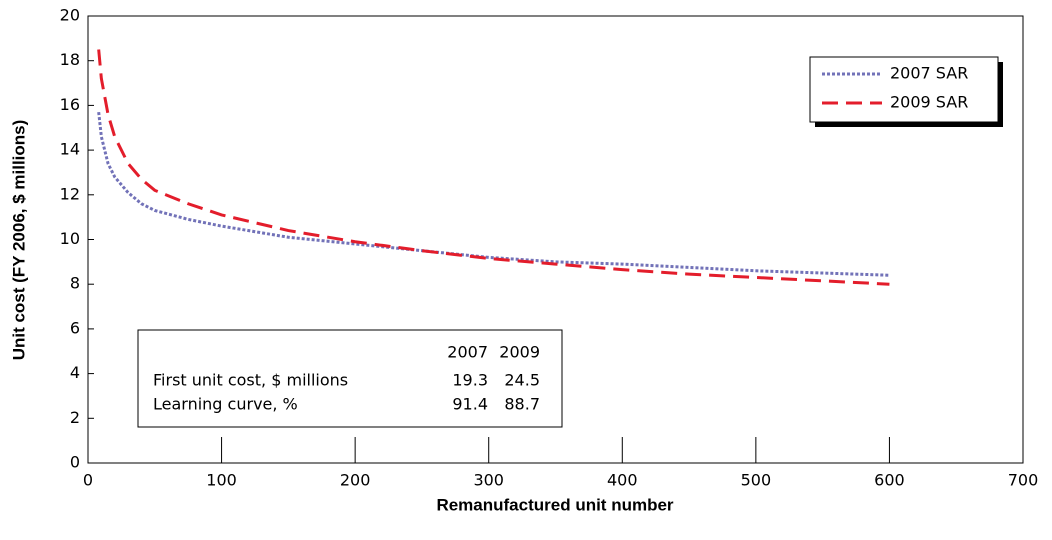  I want to click on x-tick-label: 700, so click(1023, 480).